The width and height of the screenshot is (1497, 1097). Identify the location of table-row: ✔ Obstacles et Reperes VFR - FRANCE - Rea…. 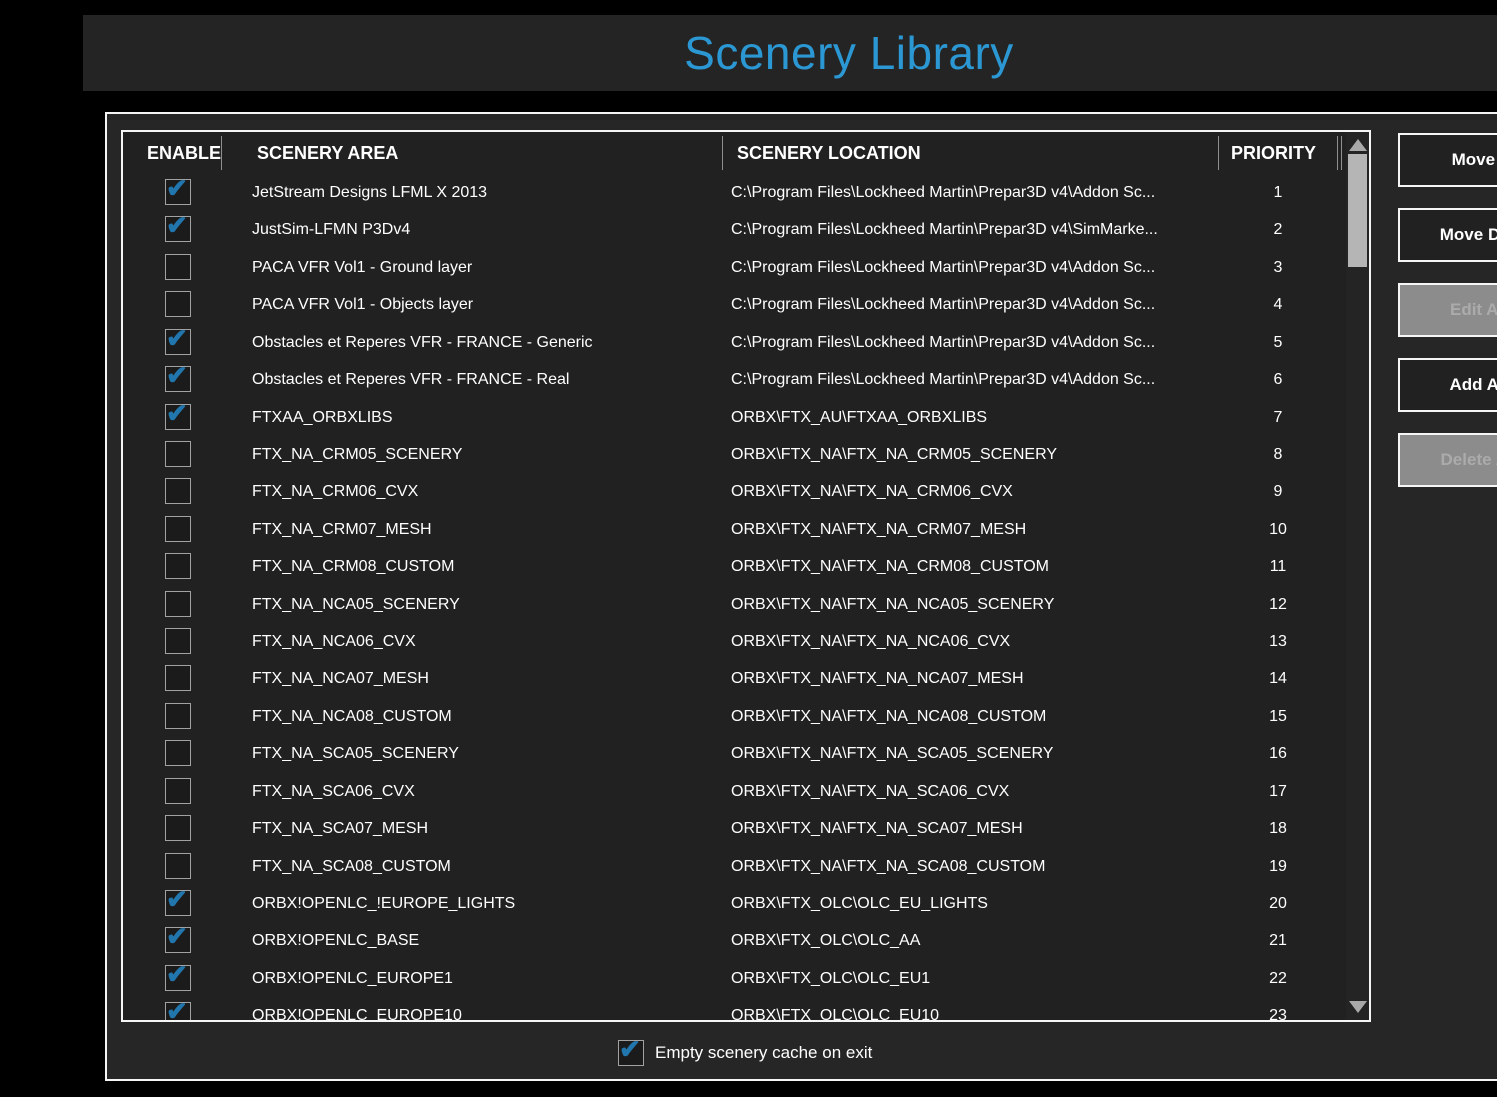
(734, 379).